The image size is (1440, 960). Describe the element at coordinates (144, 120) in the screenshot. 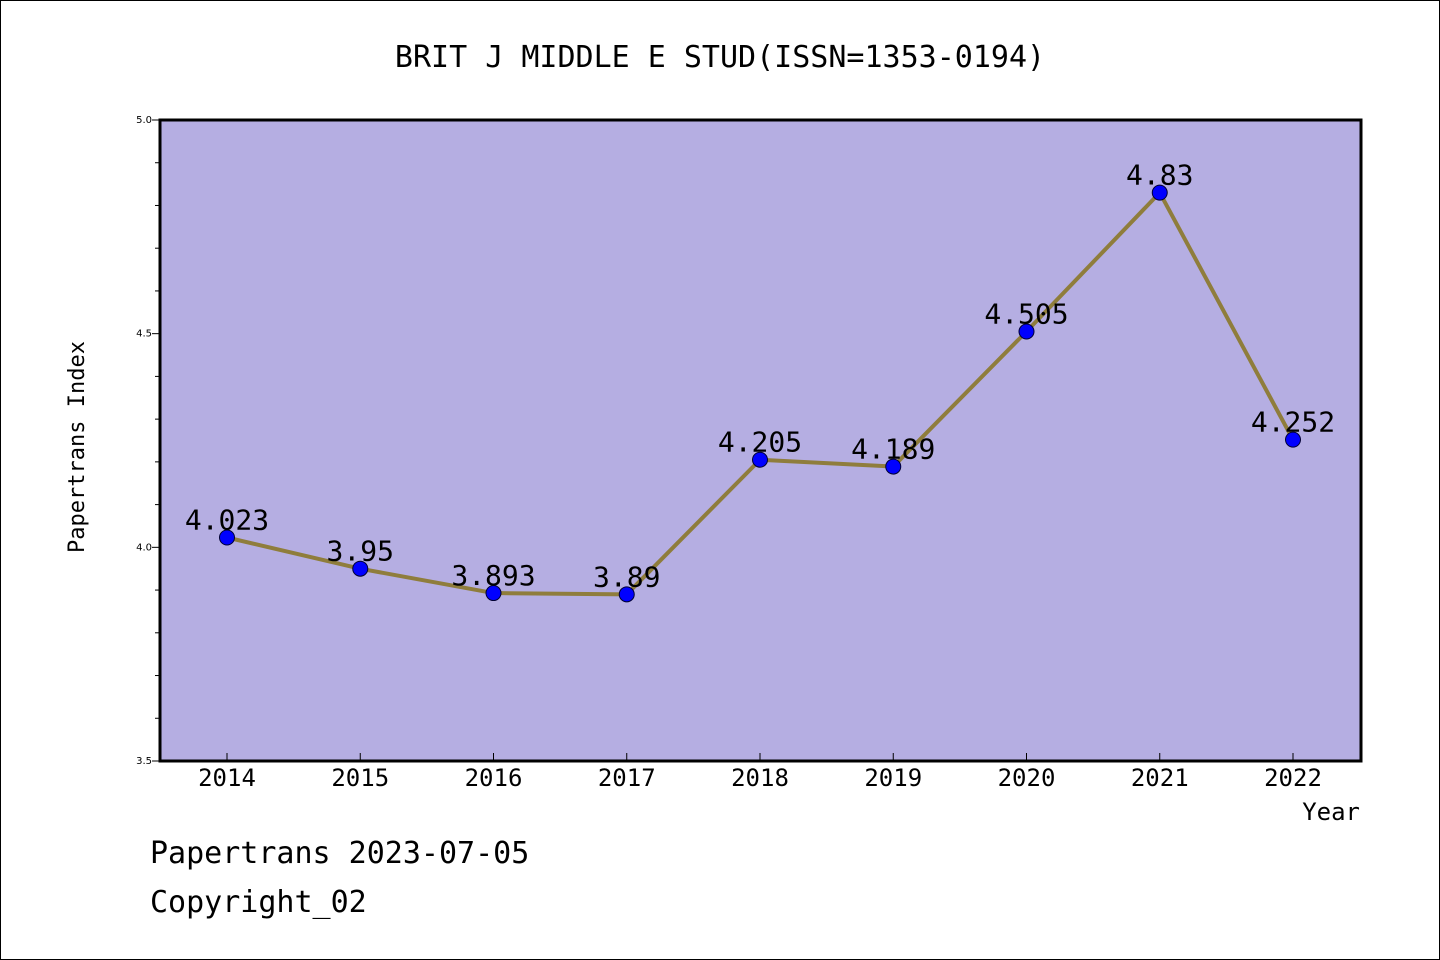

I see `y-tick-label: 5.0` at that location.